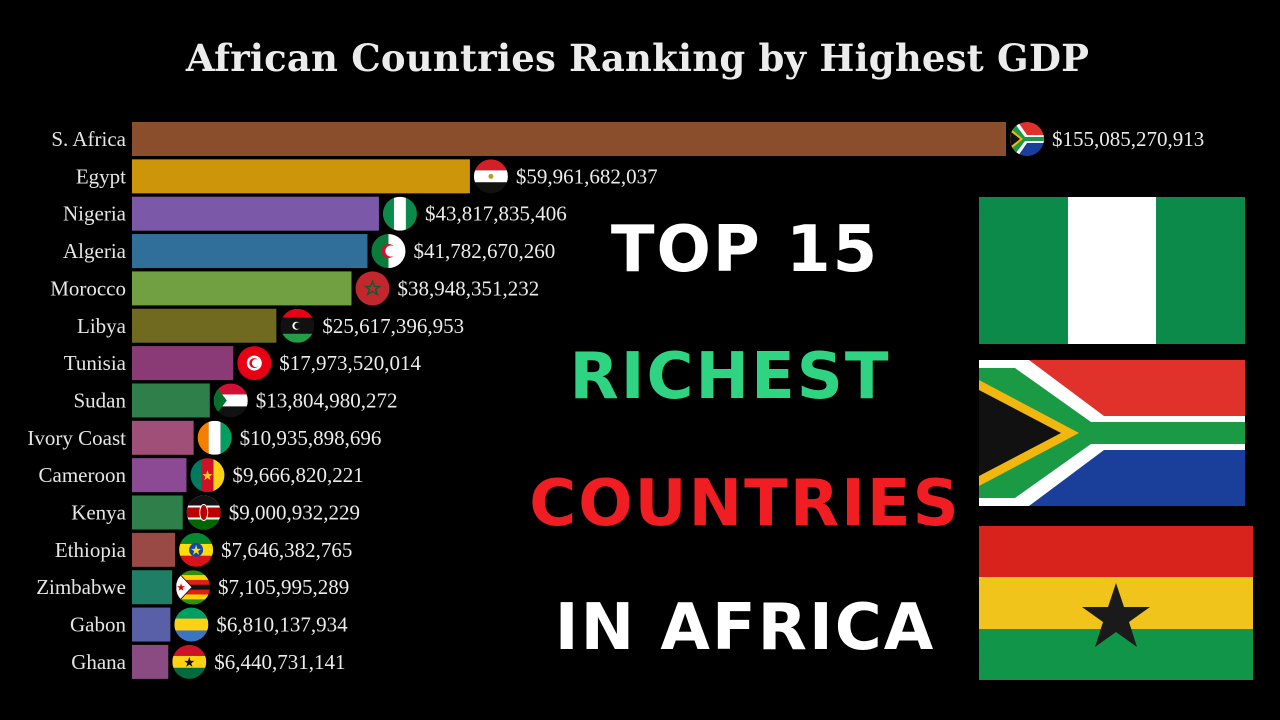 The image size is (1280, 720). What do you see at coordinates (230, 400) in the screenshot?
I see `sudan-flag-icon` at bounding box center [230, 400].